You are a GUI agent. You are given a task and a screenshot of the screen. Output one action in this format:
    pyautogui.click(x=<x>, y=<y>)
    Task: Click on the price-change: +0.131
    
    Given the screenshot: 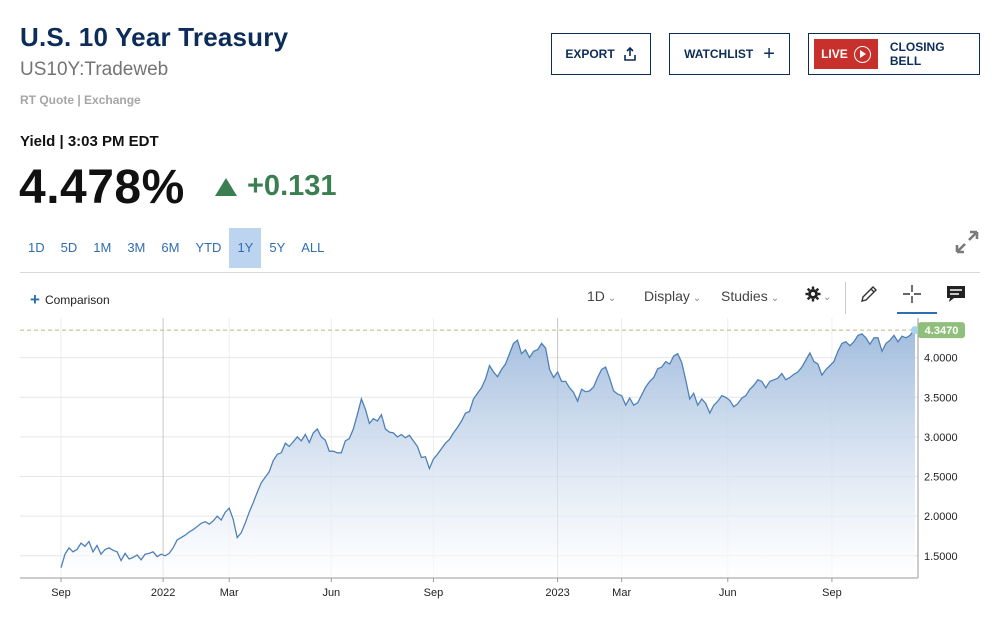 What is the action you would take?
    pyautogui.click(x=276, y=186)
    